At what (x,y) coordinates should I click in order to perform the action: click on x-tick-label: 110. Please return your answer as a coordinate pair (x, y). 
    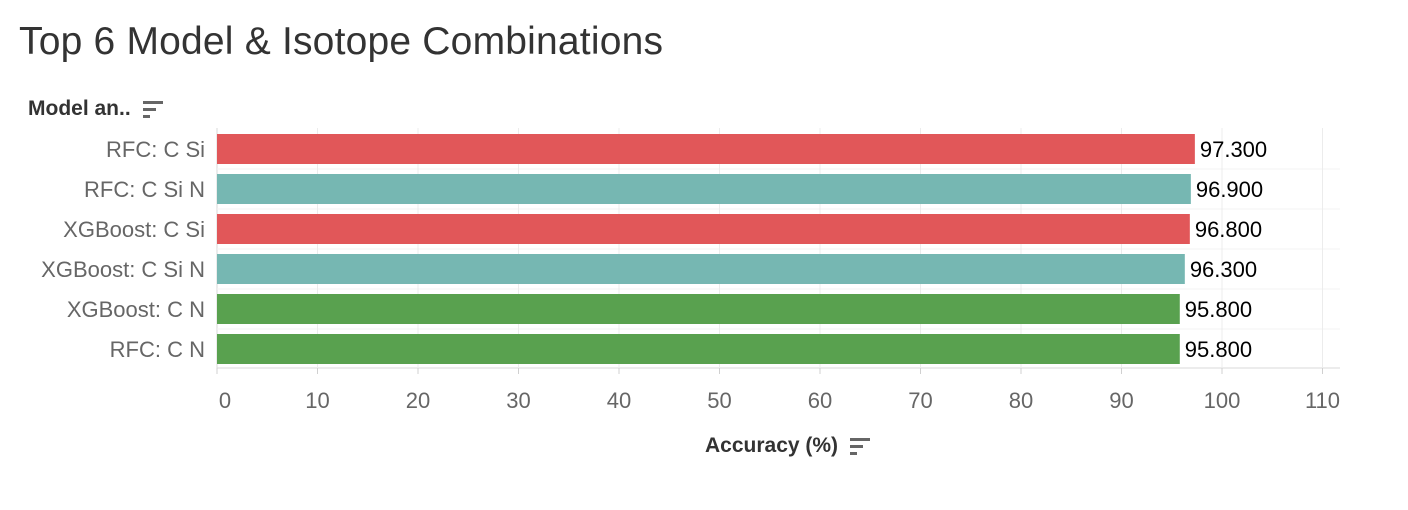
    Looking at the image, I should click on (1322, 400).